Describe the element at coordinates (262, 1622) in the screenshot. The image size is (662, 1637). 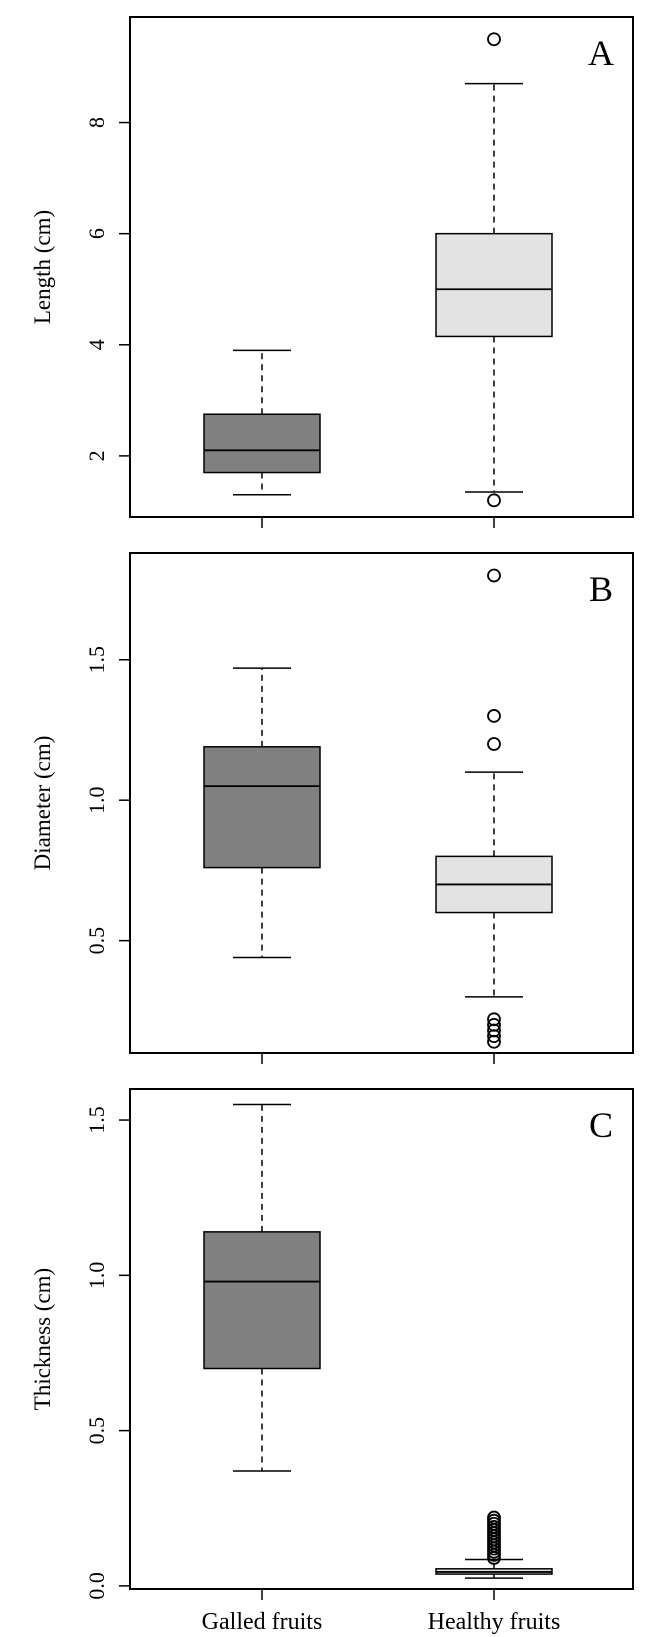
I see `x-category-label-galled: Galled fruits` at that location.